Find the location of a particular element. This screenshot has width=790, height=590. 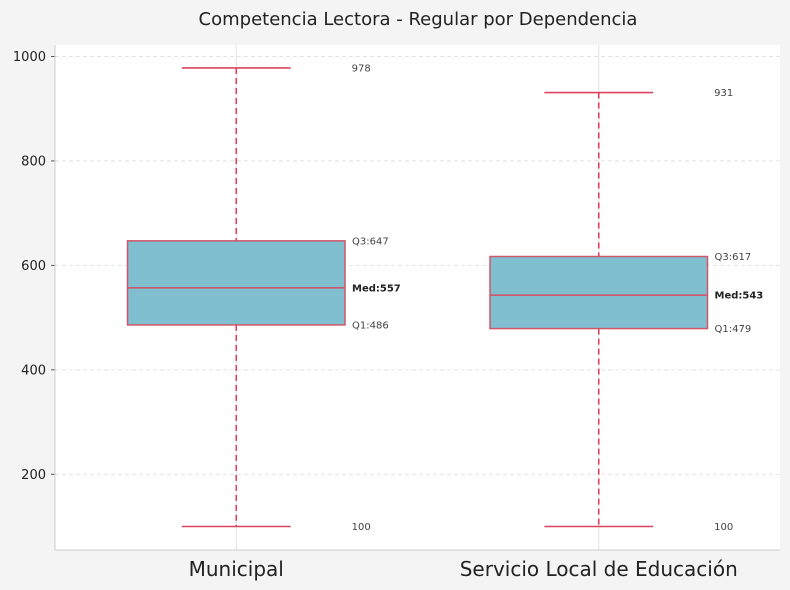

y-tick-label: 1000 is located at coordinates (29, 57).